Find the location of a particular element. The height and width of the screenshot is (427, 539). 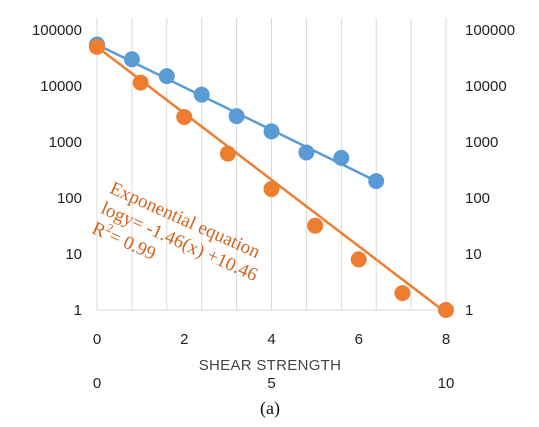

x-tick-label-primary: 8 is located at coordinates (446, 339).